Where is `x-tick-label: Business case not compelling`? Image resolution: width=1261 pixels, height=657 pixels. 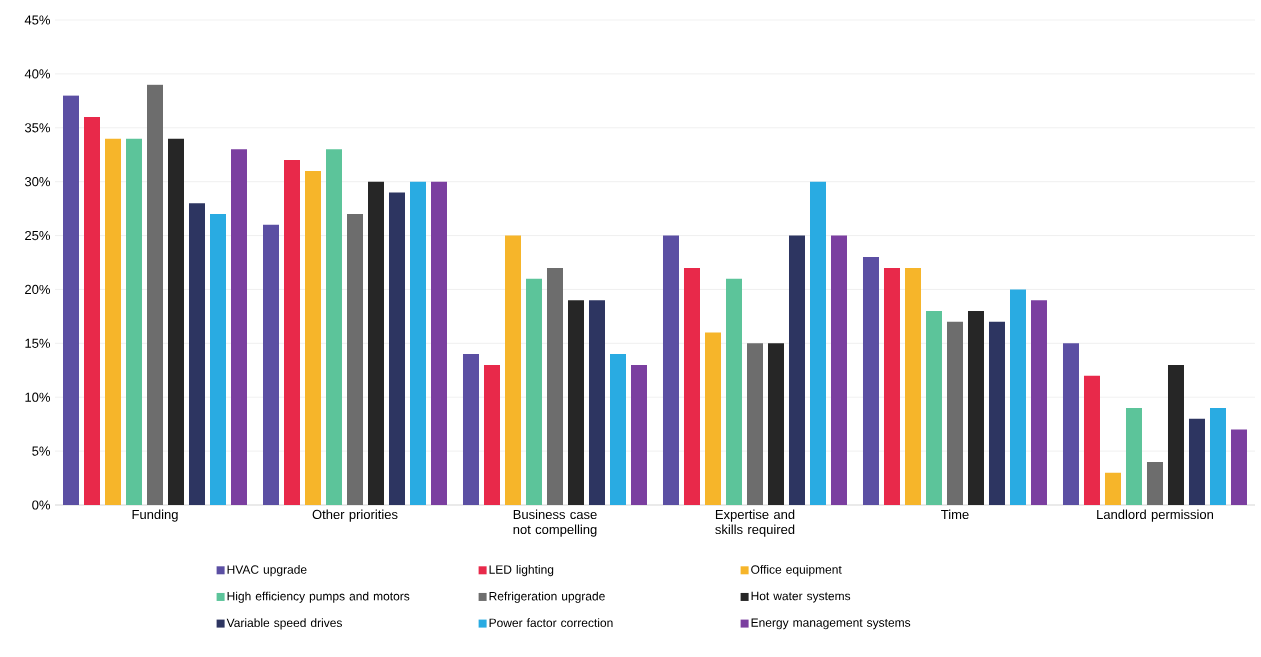 x-tick-label: Business case not compelling is located at coordinates (555, 523).